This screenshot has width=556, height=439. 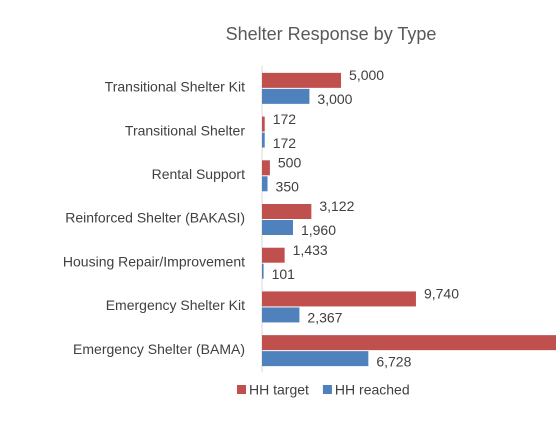 I want to click on data-label: 350, so click(x=288, y=186).